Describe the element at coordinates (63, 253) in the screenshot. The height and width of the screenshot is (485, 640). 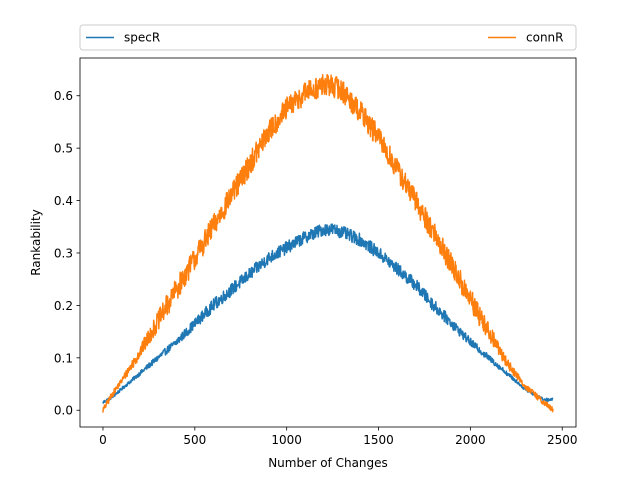
I see `y-tick-label: 0.3` at that location.